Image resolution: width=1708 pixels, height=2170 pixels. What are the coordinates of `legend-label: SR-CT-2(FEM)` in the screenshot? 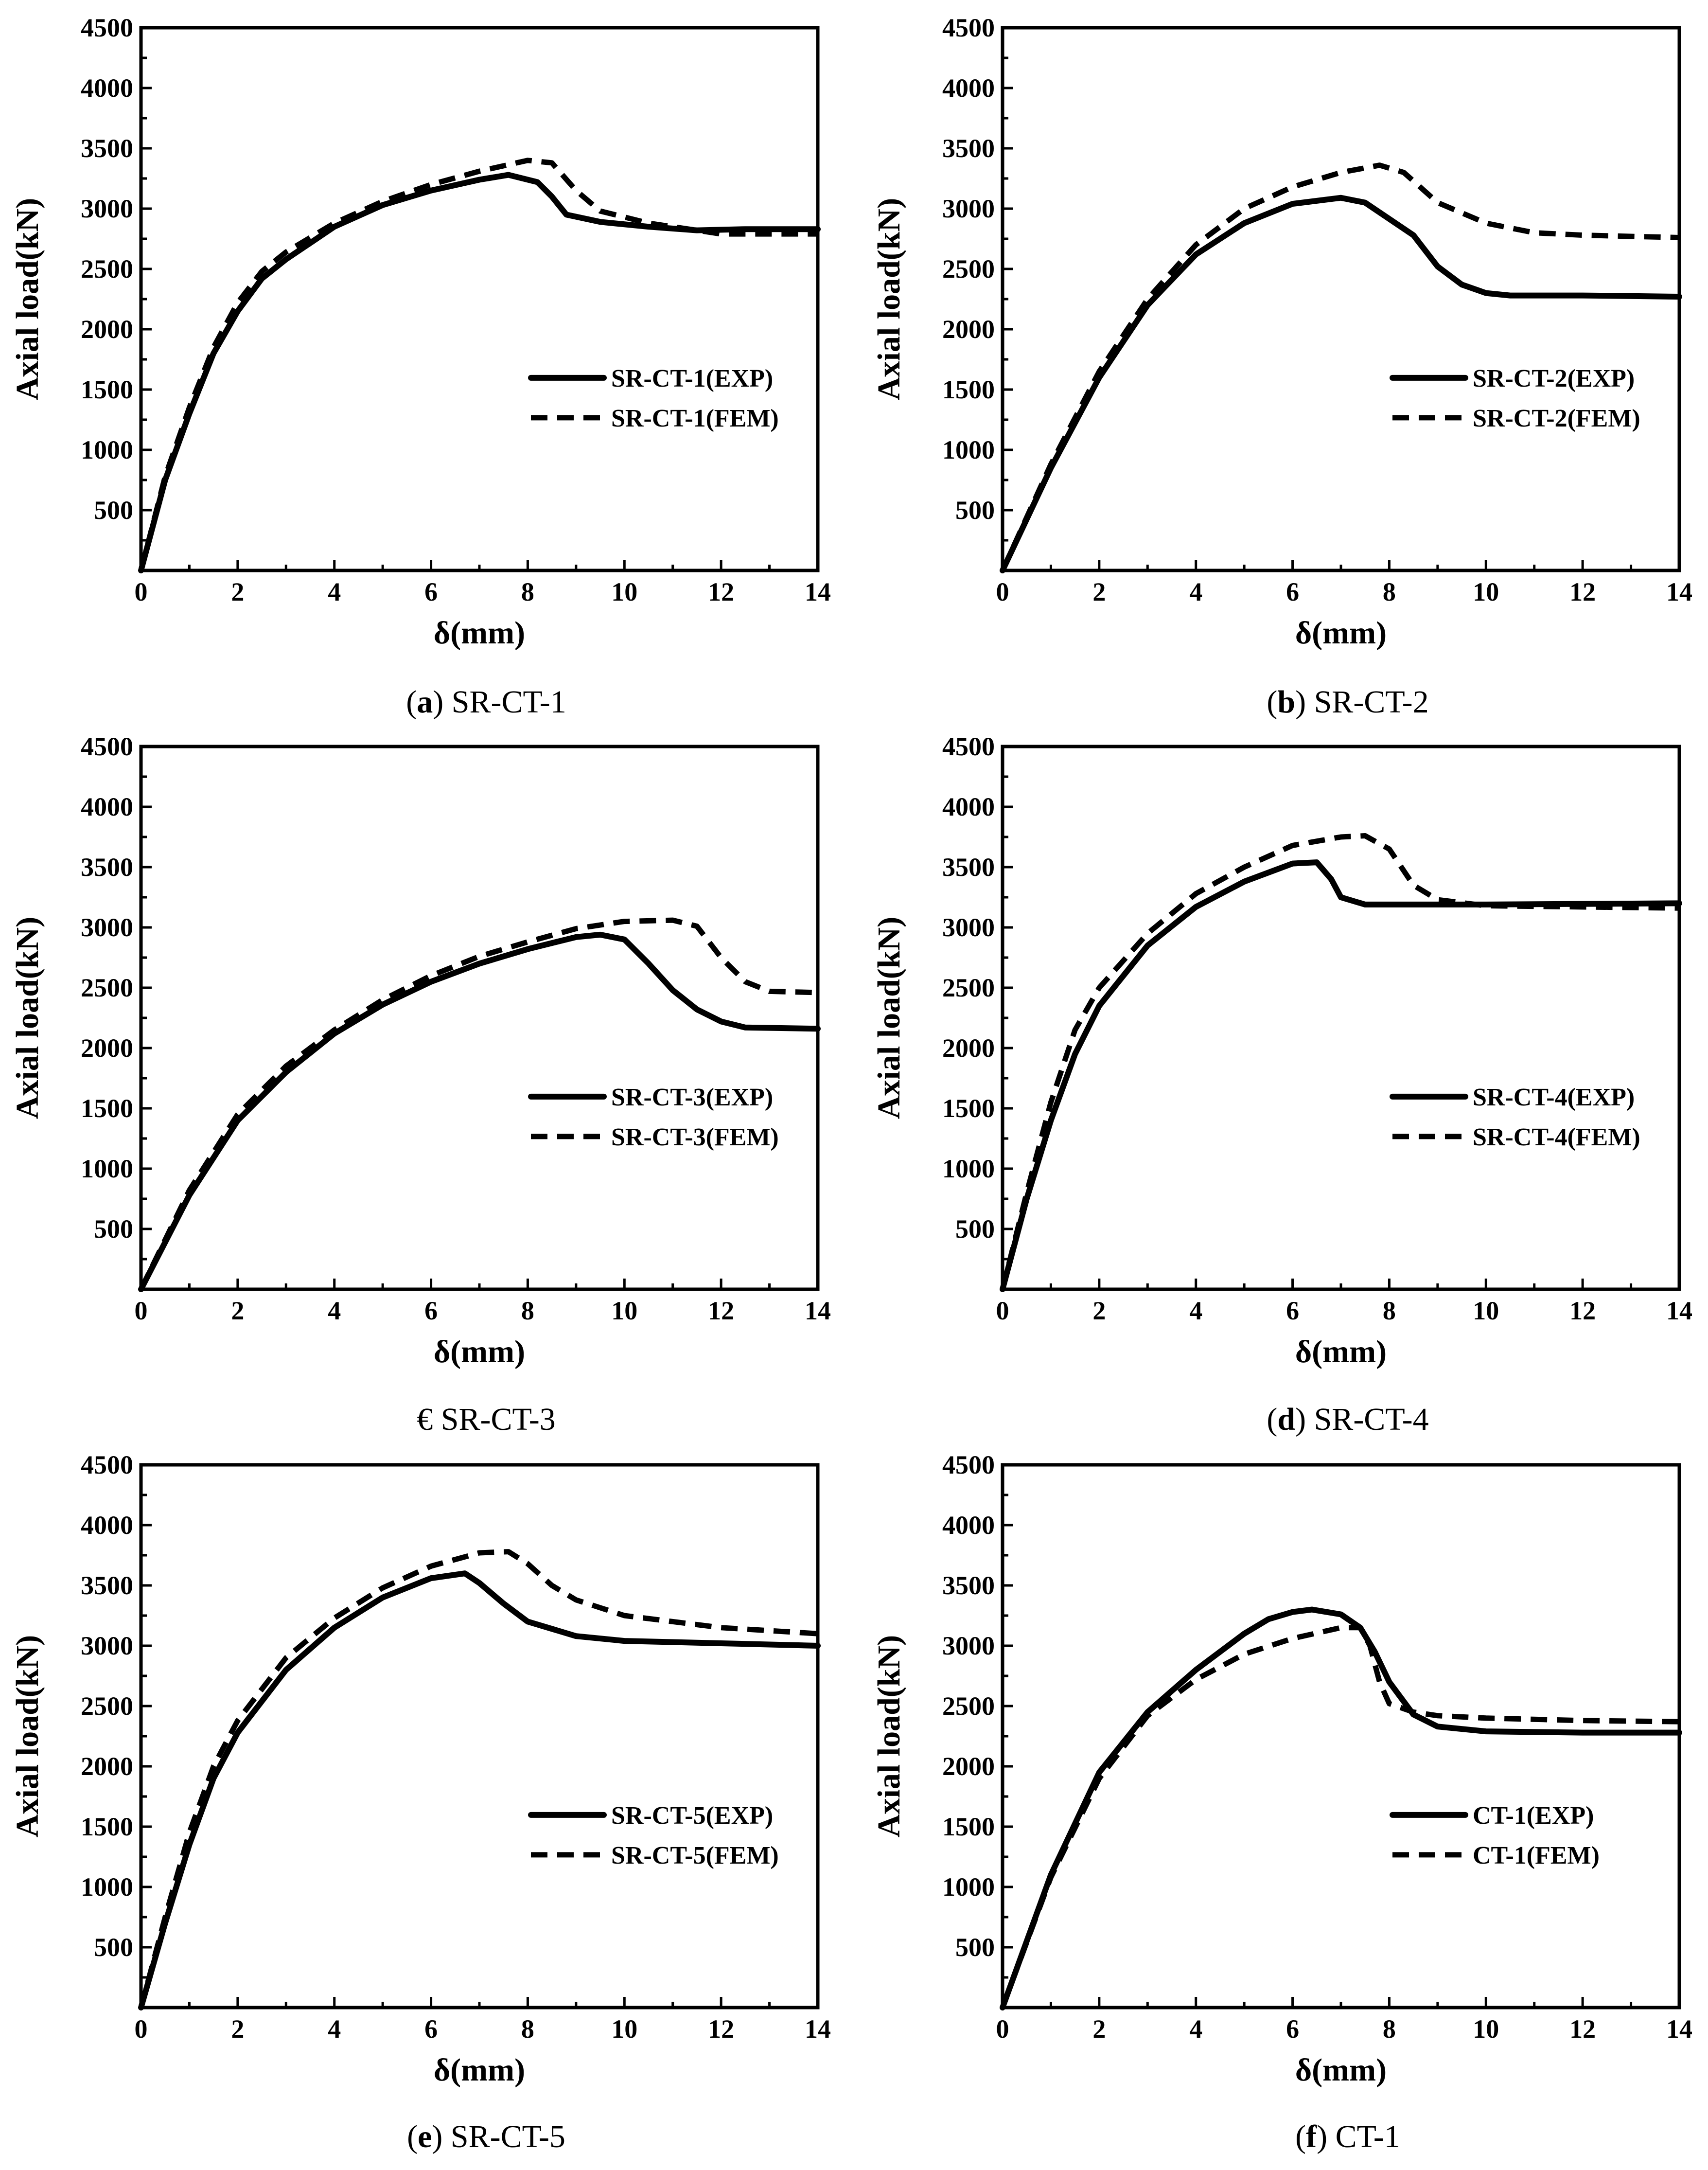 It's located at (1556, 419).